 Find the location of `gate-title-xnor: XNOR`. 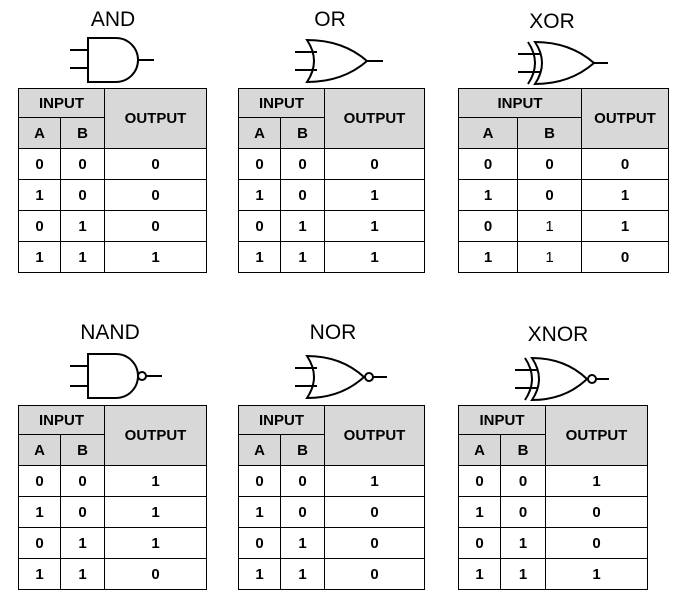

gate-title-xnor: XNOR is located at coordinates (558, 334).